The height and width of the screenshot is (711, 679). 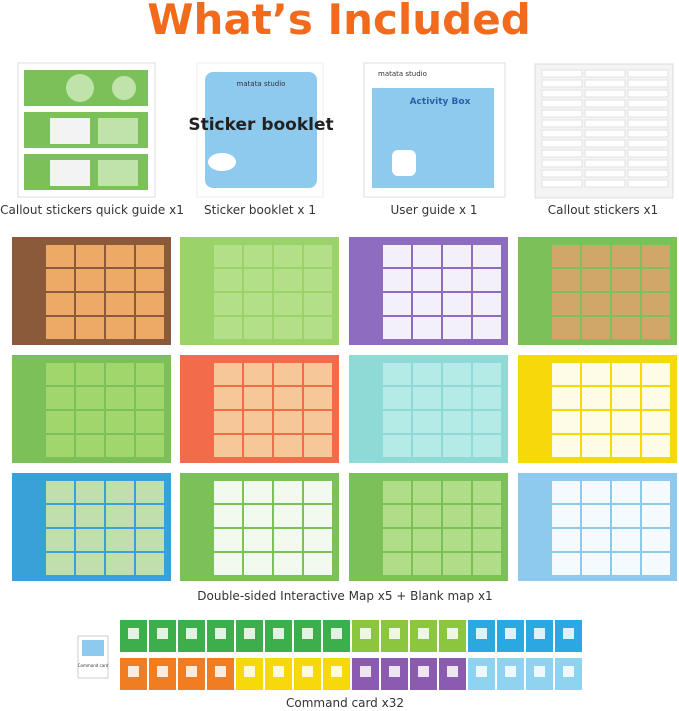 I want to click on caption: User guide x 1, so click(x=433, y=210).